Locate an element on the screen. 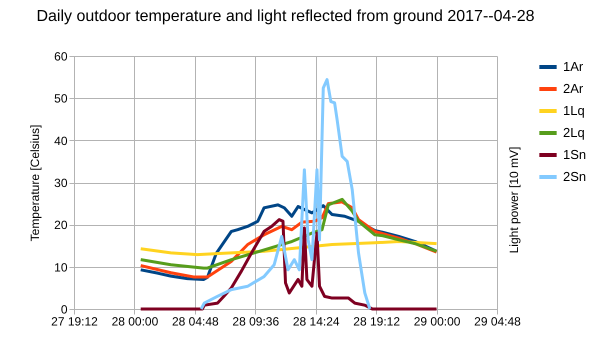 The height and width of the screenshot is (340, 605). y-tick-label: 0 is located at coordinates (64, 309).